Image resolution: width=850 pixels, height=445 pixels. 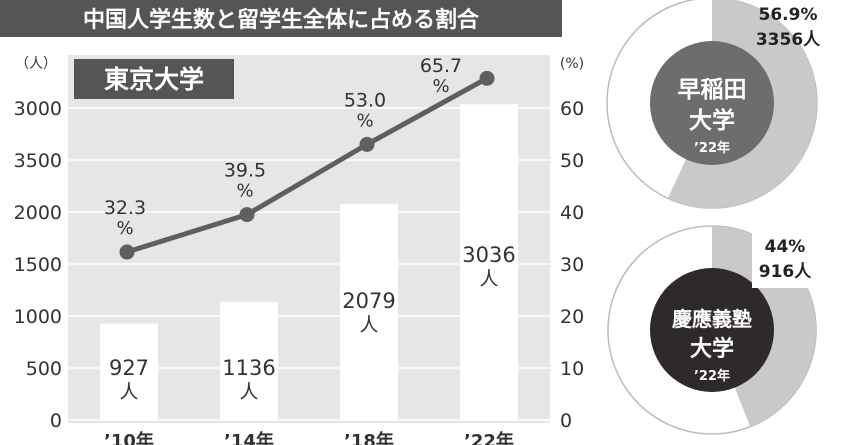 I want to click on y2-tick-label: 20, so click(x=572, y=317).